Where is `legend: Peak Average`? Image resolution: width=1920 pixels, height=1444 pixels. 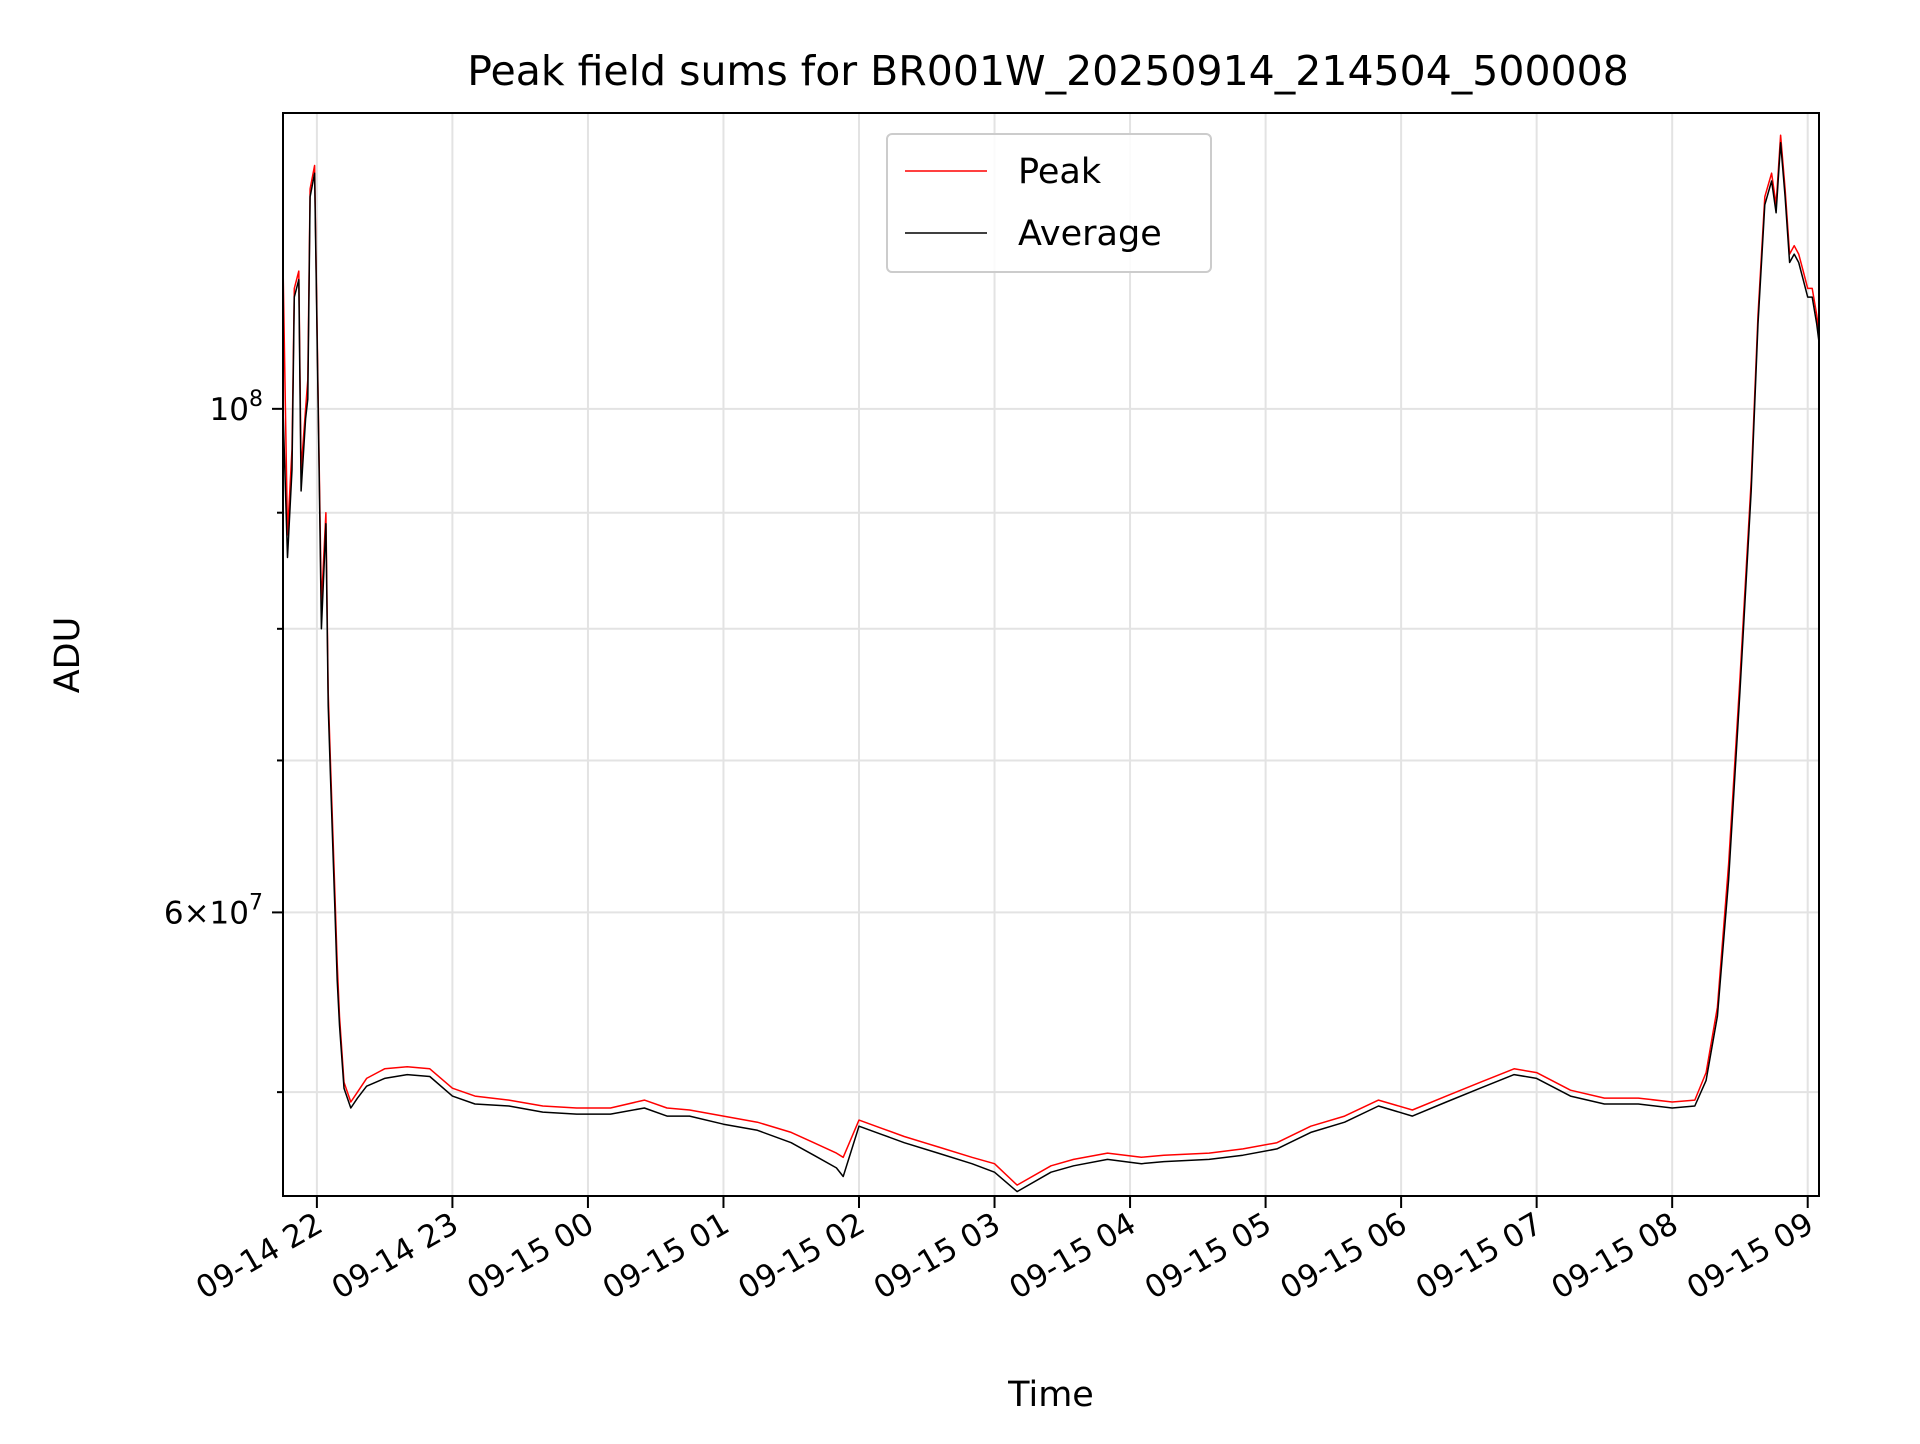 legend: Peak Average is located at coordinates (1049, 203).